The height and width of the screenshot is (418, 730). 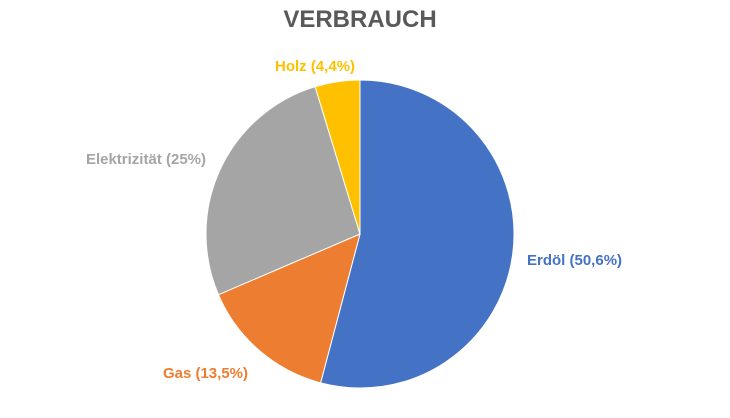 I want to click on pie-slice-holz, so click(x=337, y=157).